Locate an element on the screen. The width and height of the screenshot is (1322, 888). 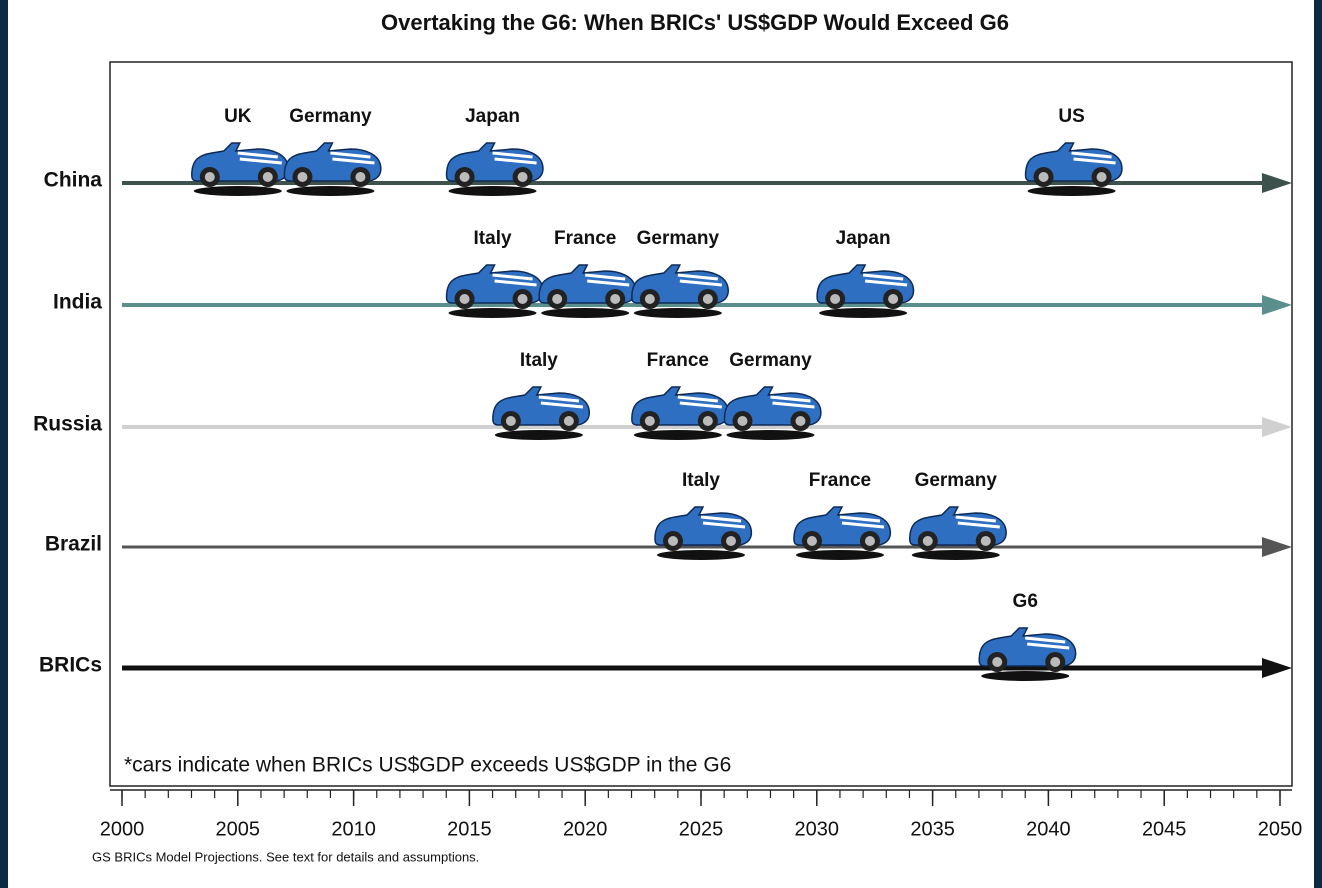
x-tick-label: 2000 is located at coordinates (122, 829).